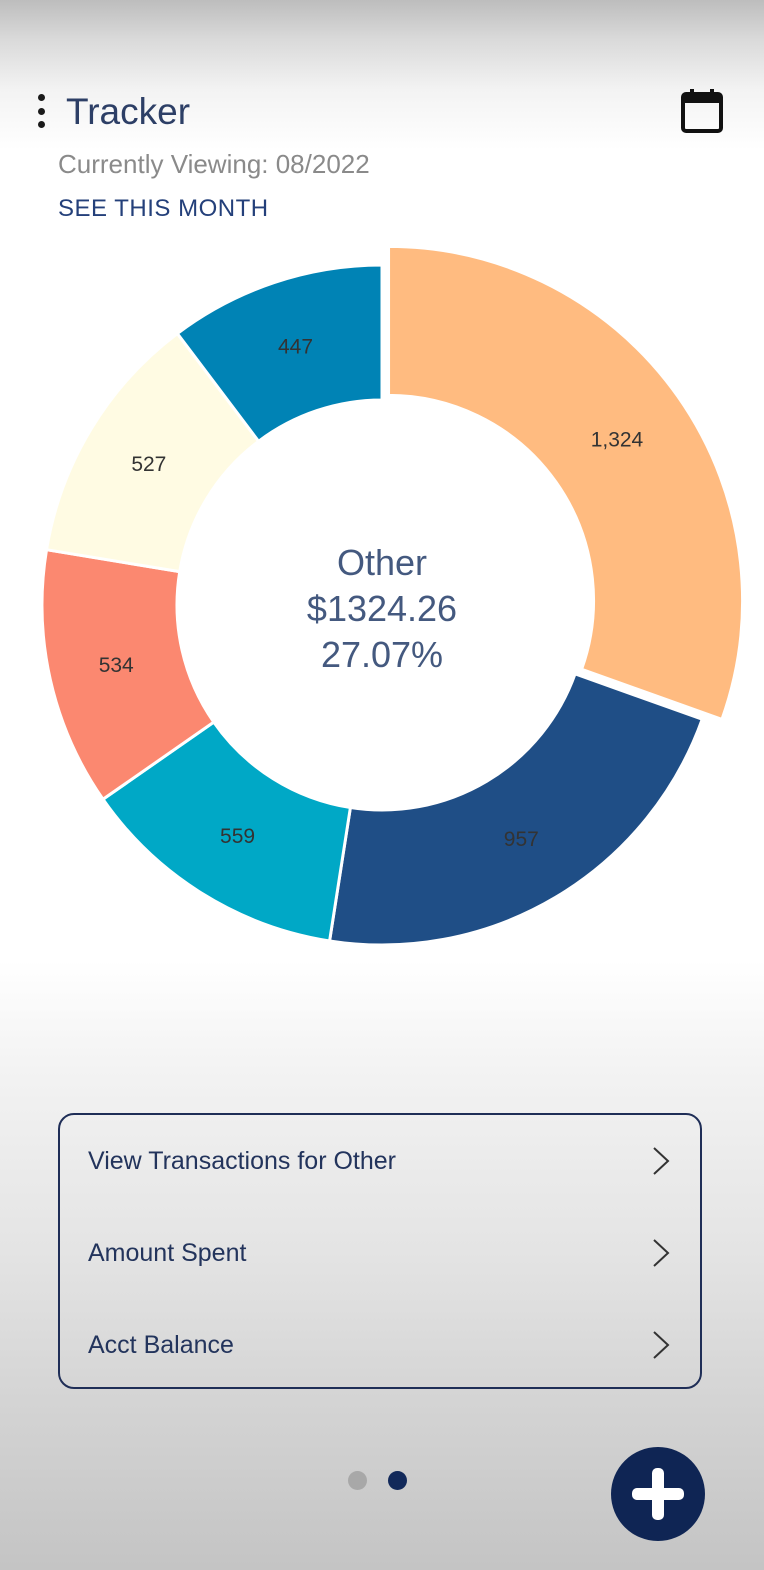 This screenshot has height=1570, width=764. Describe the element at coordinates (242, 1160) in the screenshot. I see `option-label: View Transactions for Other` at that location.